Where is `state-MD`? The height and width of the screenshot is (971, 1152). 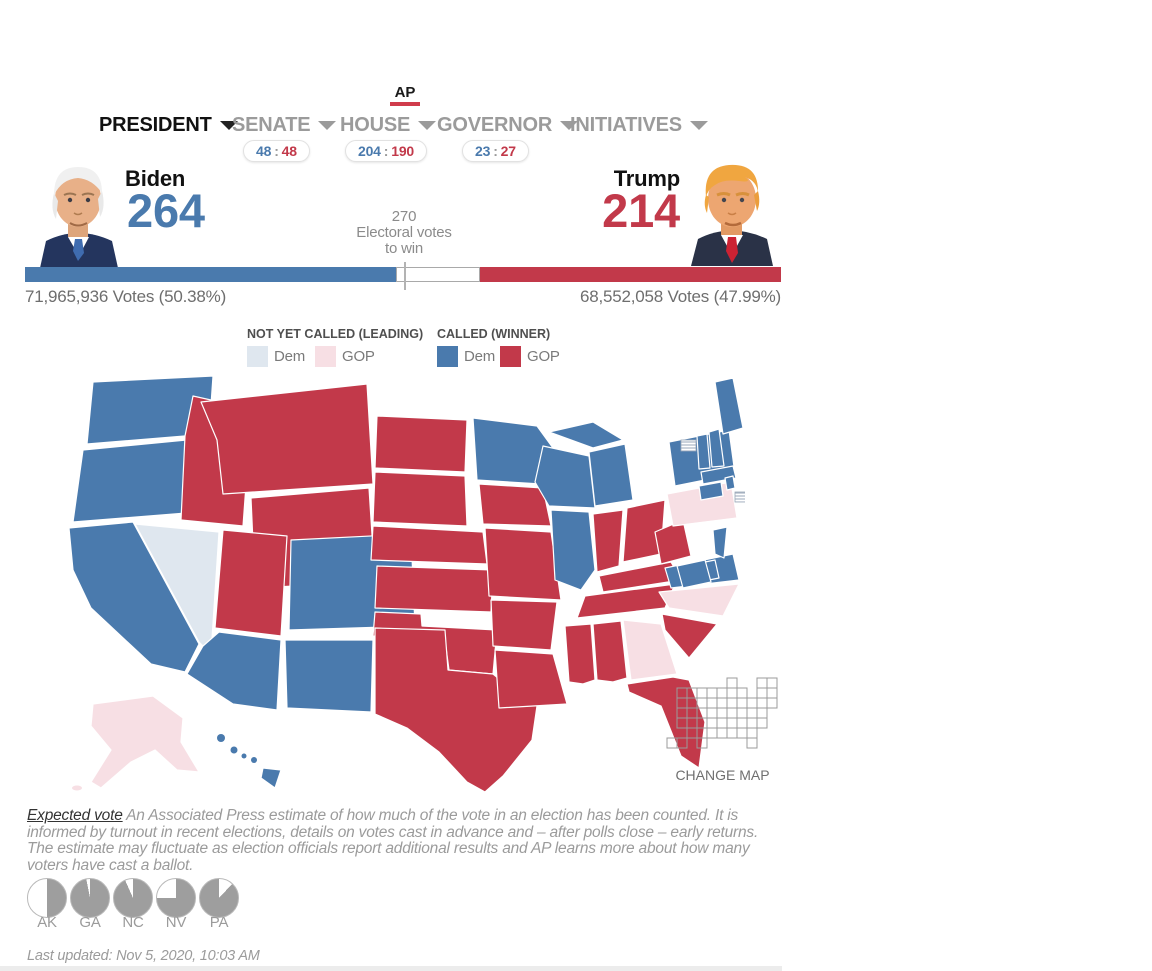 state-MD is located at coordinates (694, 574).